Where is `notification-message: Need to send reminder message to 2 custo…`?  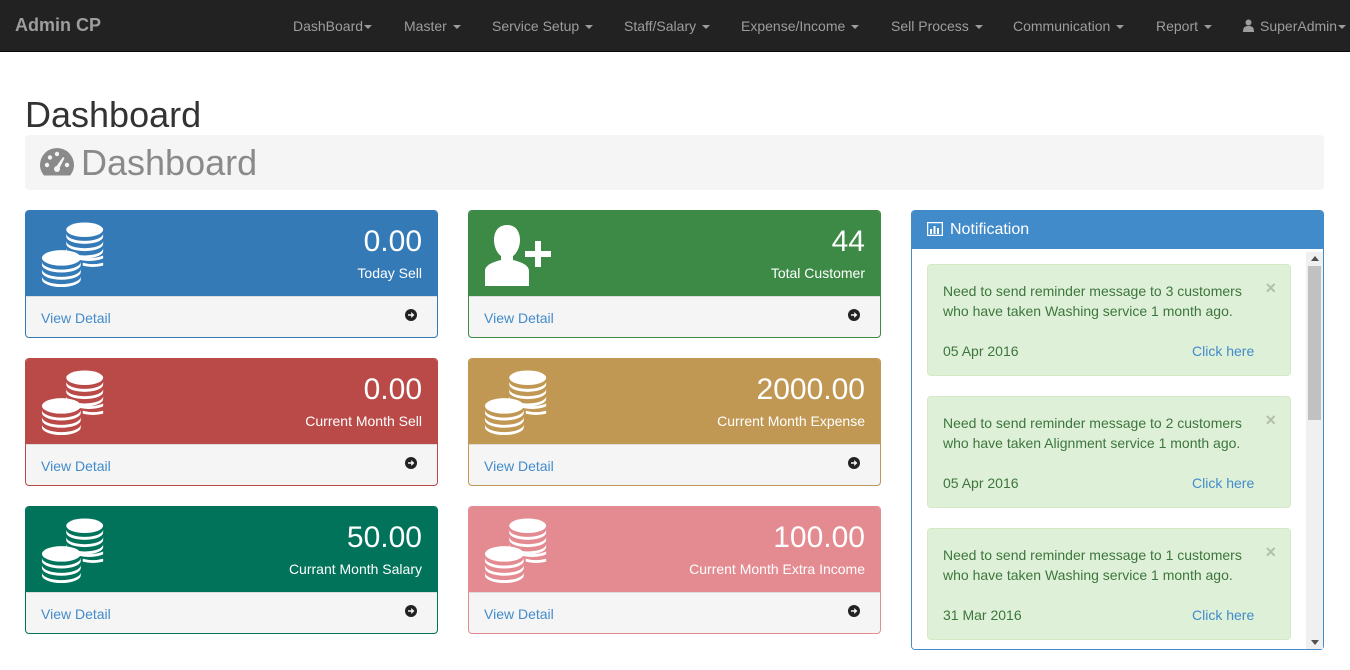 notification-message: Need to send reminder message to 2 custo… is located at coordinates (1092, 433).